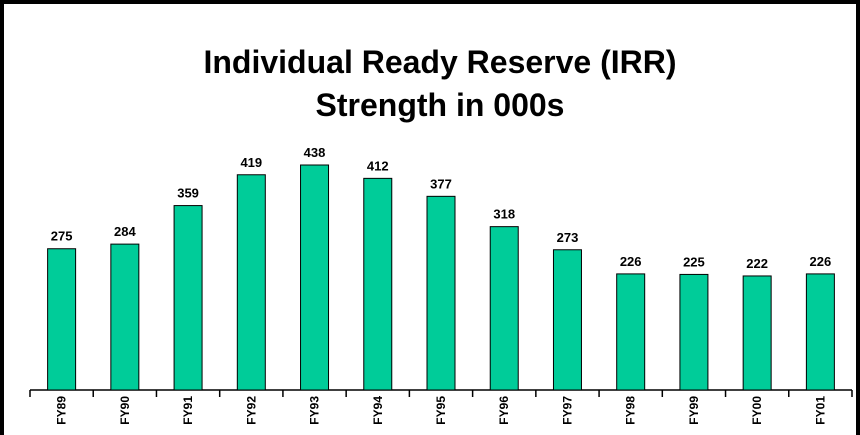 The width and height of the screenshot is (860, 435). What do you see at coordinates (62, 236) in the screenshot?
I see `data-label: 275` at bounding box center [62, 236].